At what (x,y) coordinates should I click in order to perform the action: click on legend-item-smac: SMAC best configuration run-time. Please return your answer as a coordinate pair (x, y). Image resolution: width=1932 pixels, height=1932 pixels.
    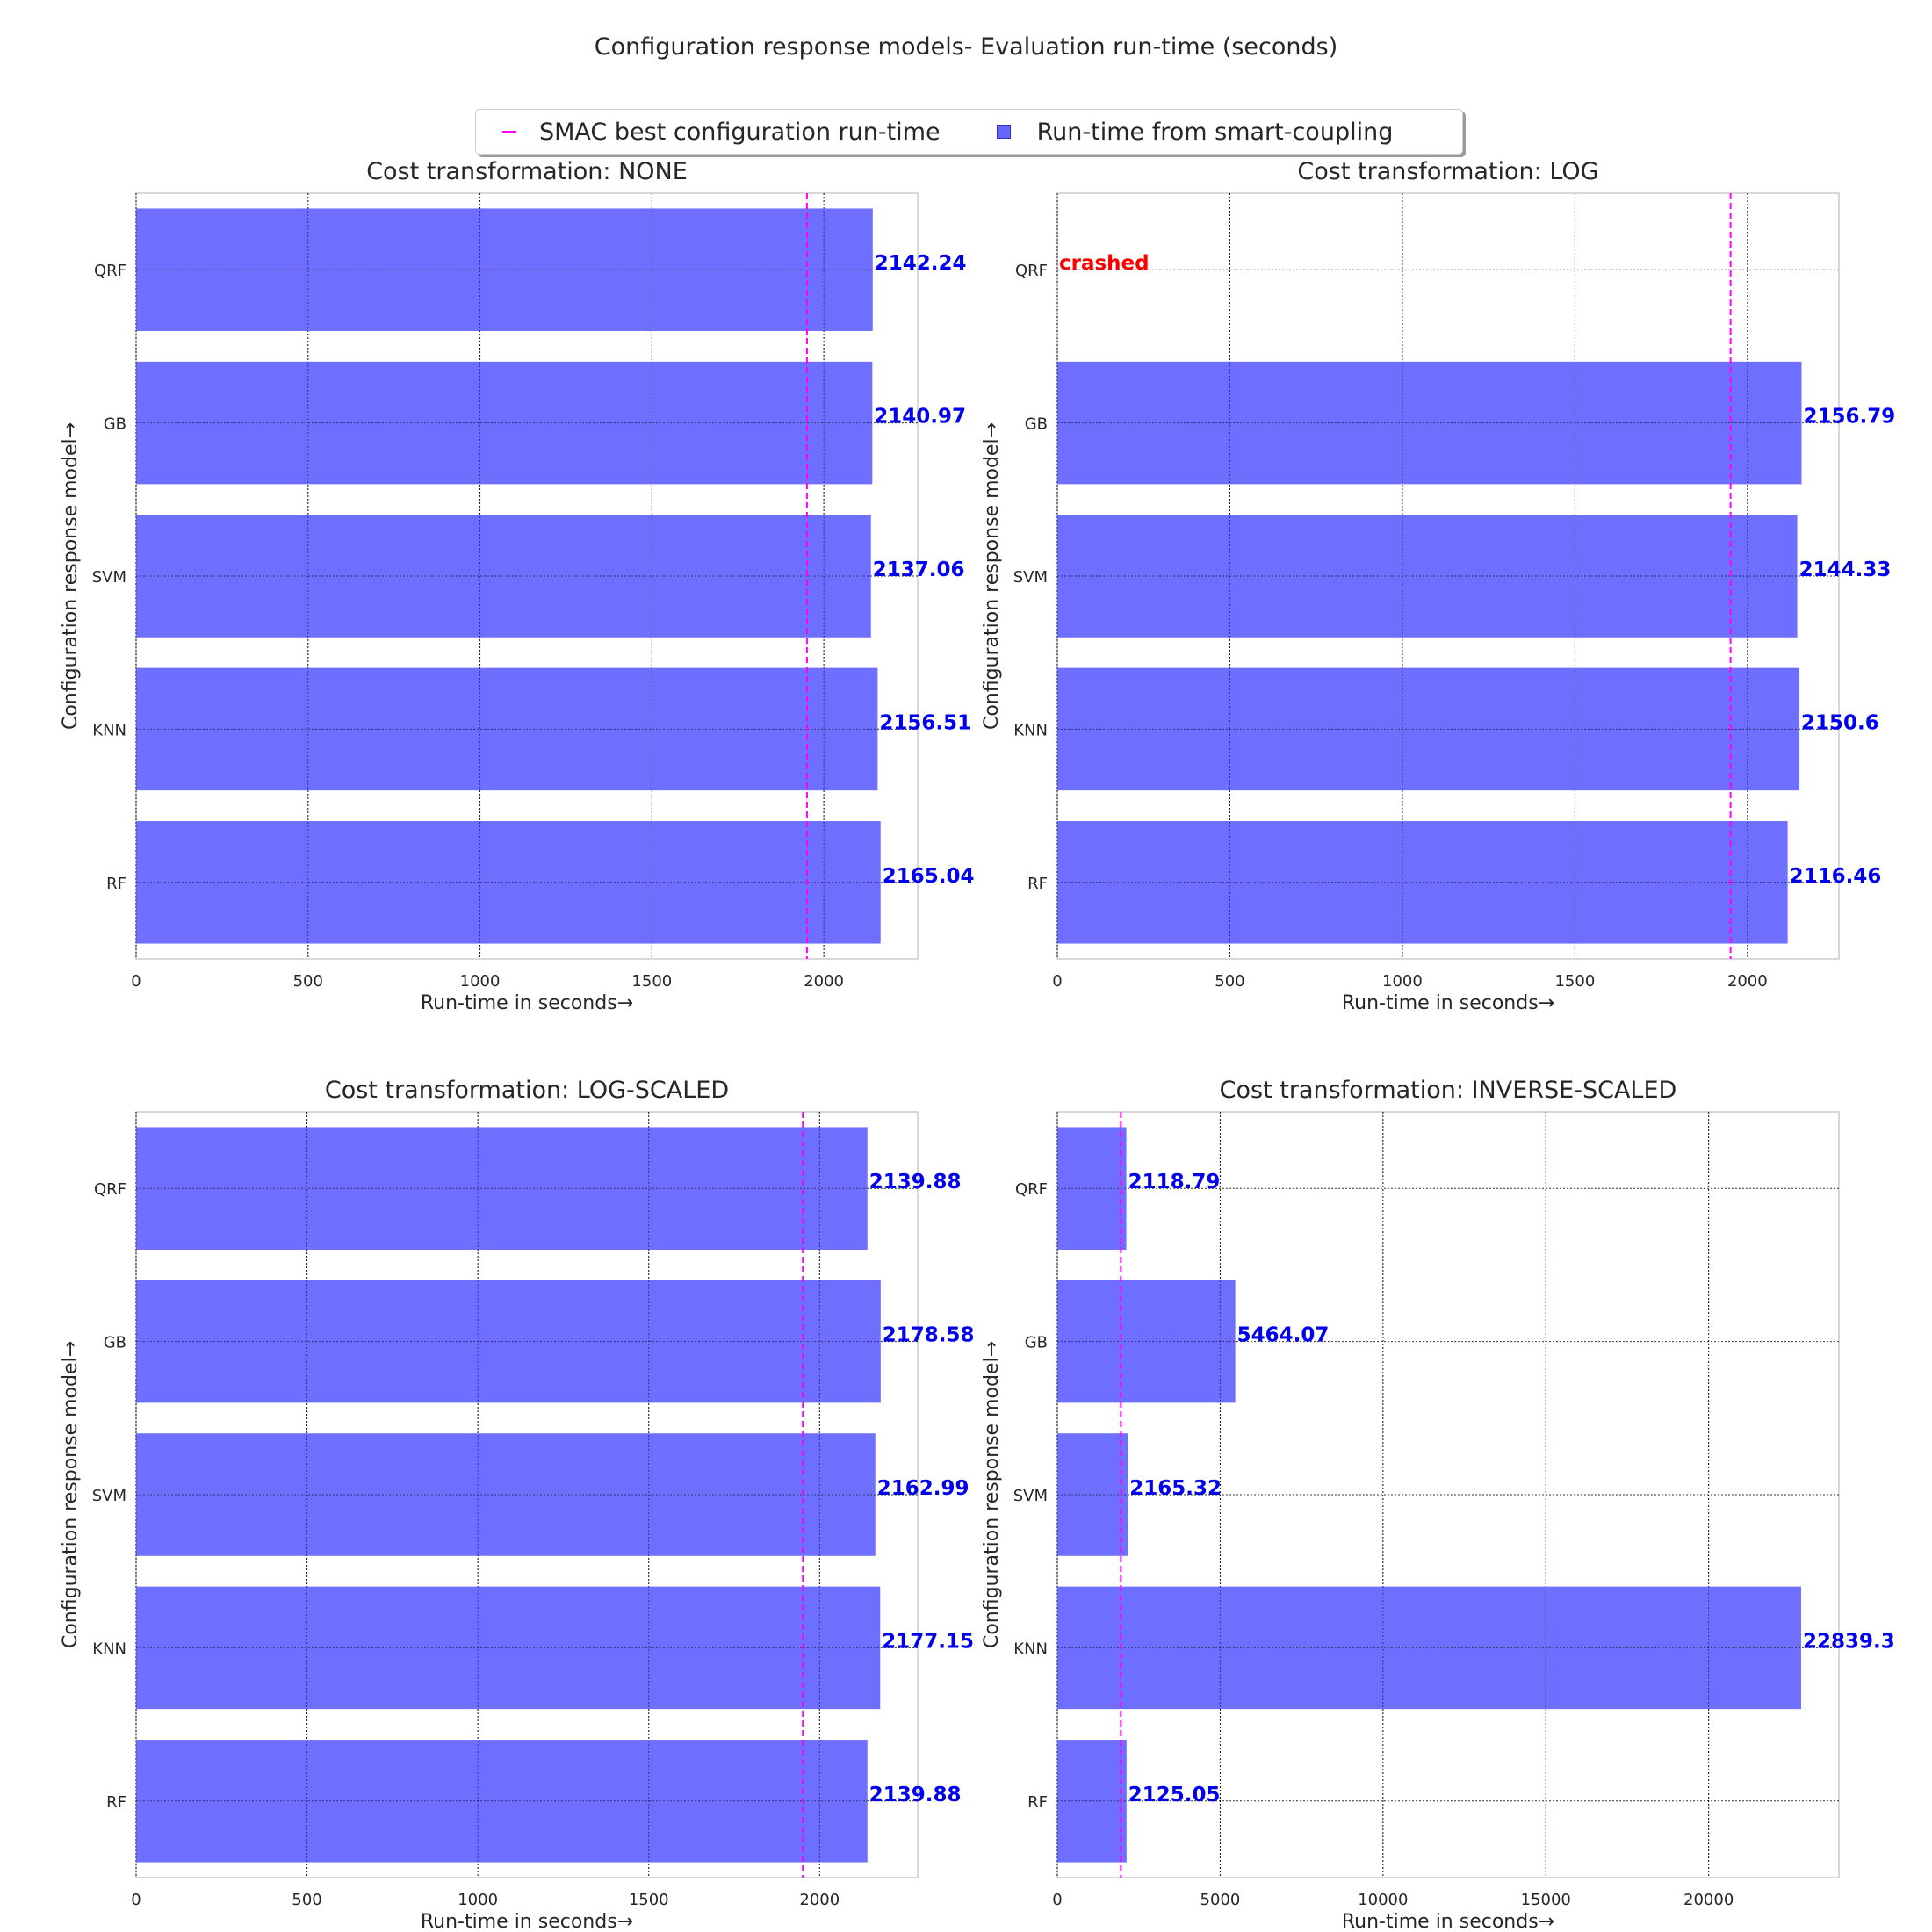
    Looking at the image, I should click on (708, 132).